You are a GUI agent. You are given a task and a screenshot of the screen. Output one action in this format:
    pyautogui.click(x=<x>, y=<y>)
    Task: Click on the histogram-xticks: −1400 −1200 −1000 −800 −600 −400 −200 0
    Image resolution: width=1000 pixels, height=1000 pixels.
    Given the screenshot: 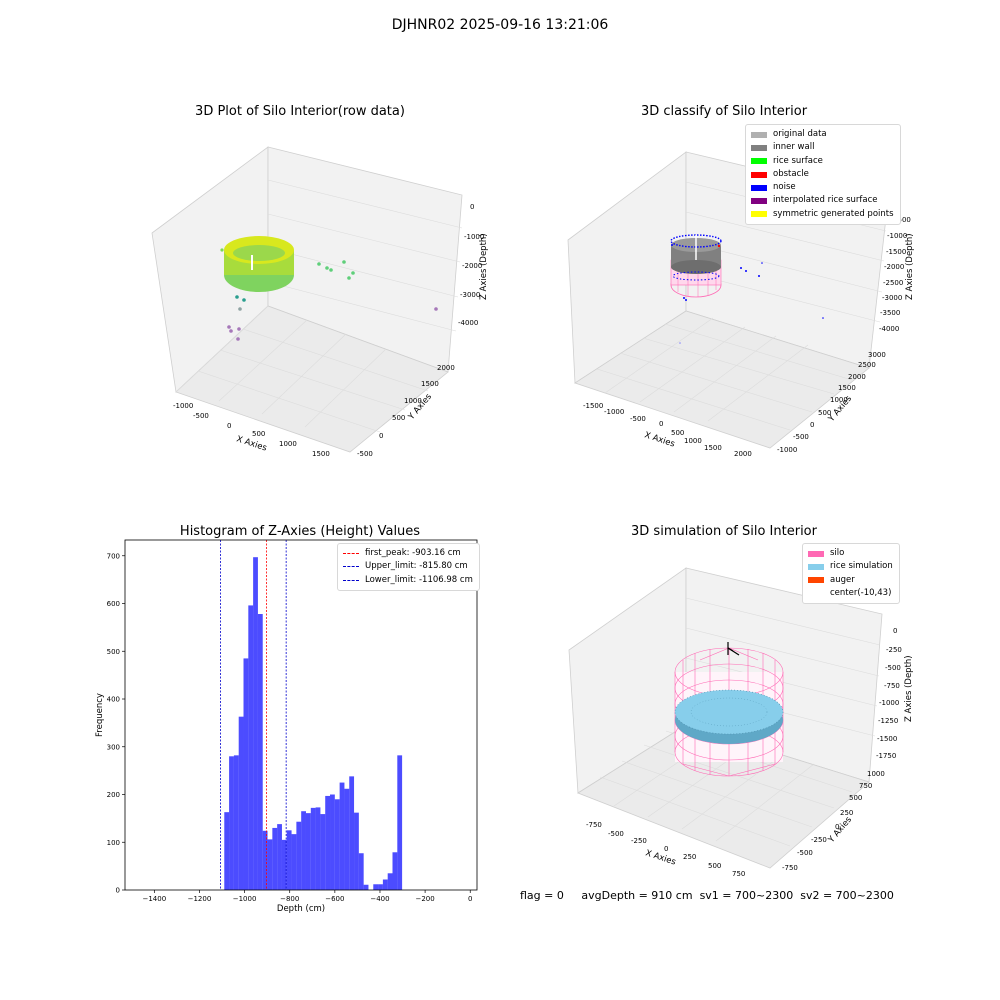 What is the action you would take?
    pyautogui.click(x=307, y=896)
    